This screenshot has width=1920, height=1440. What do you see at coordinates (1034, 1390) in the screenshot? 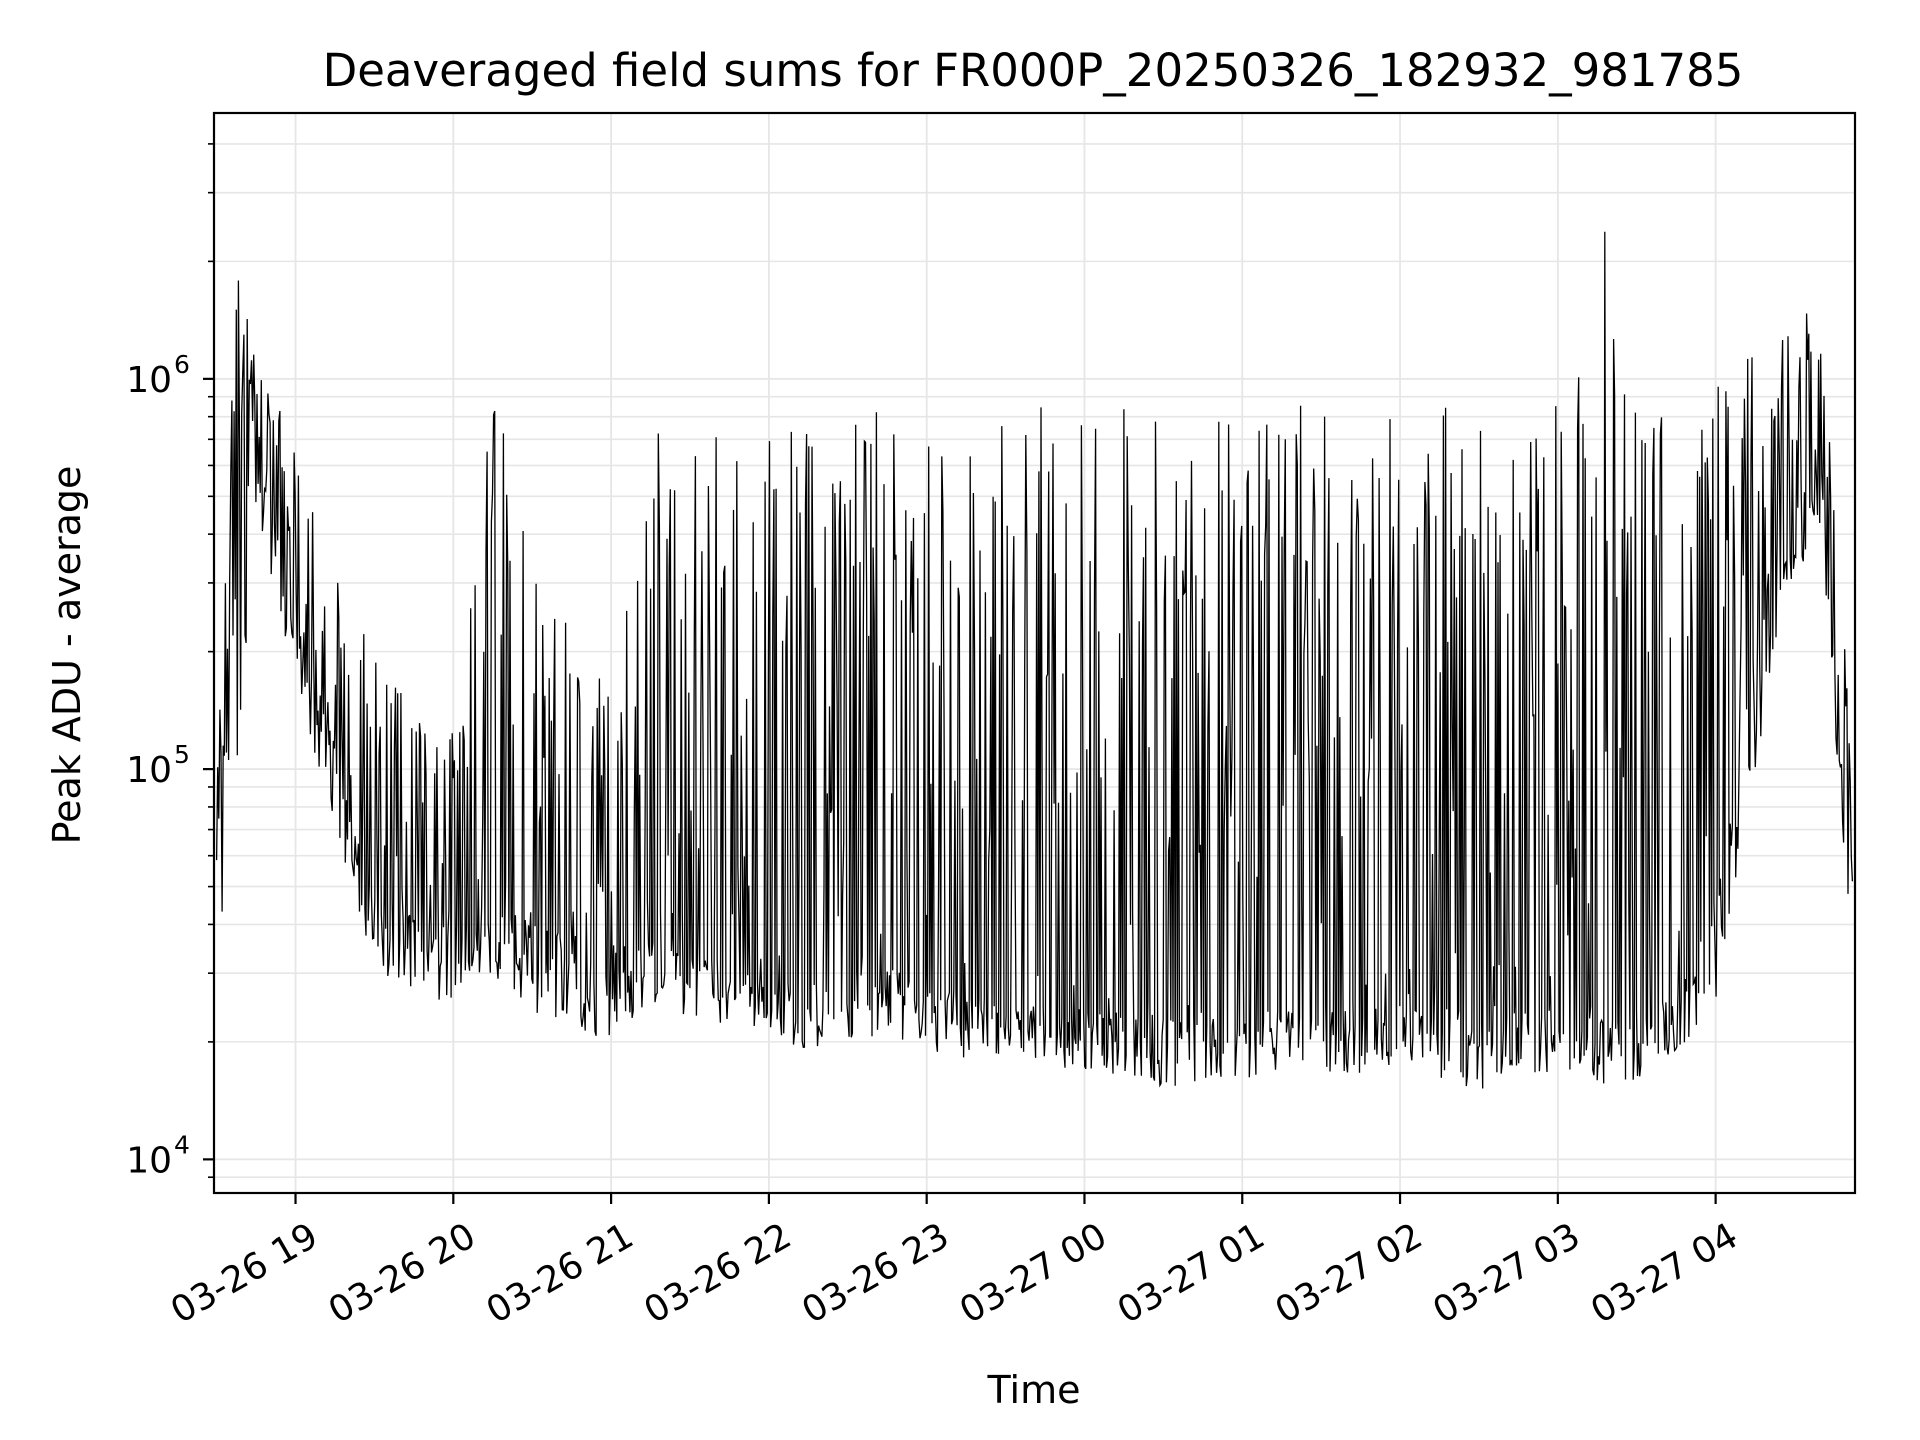
I see `x-axis-label: Time` at bounding box center [1034, 1390].